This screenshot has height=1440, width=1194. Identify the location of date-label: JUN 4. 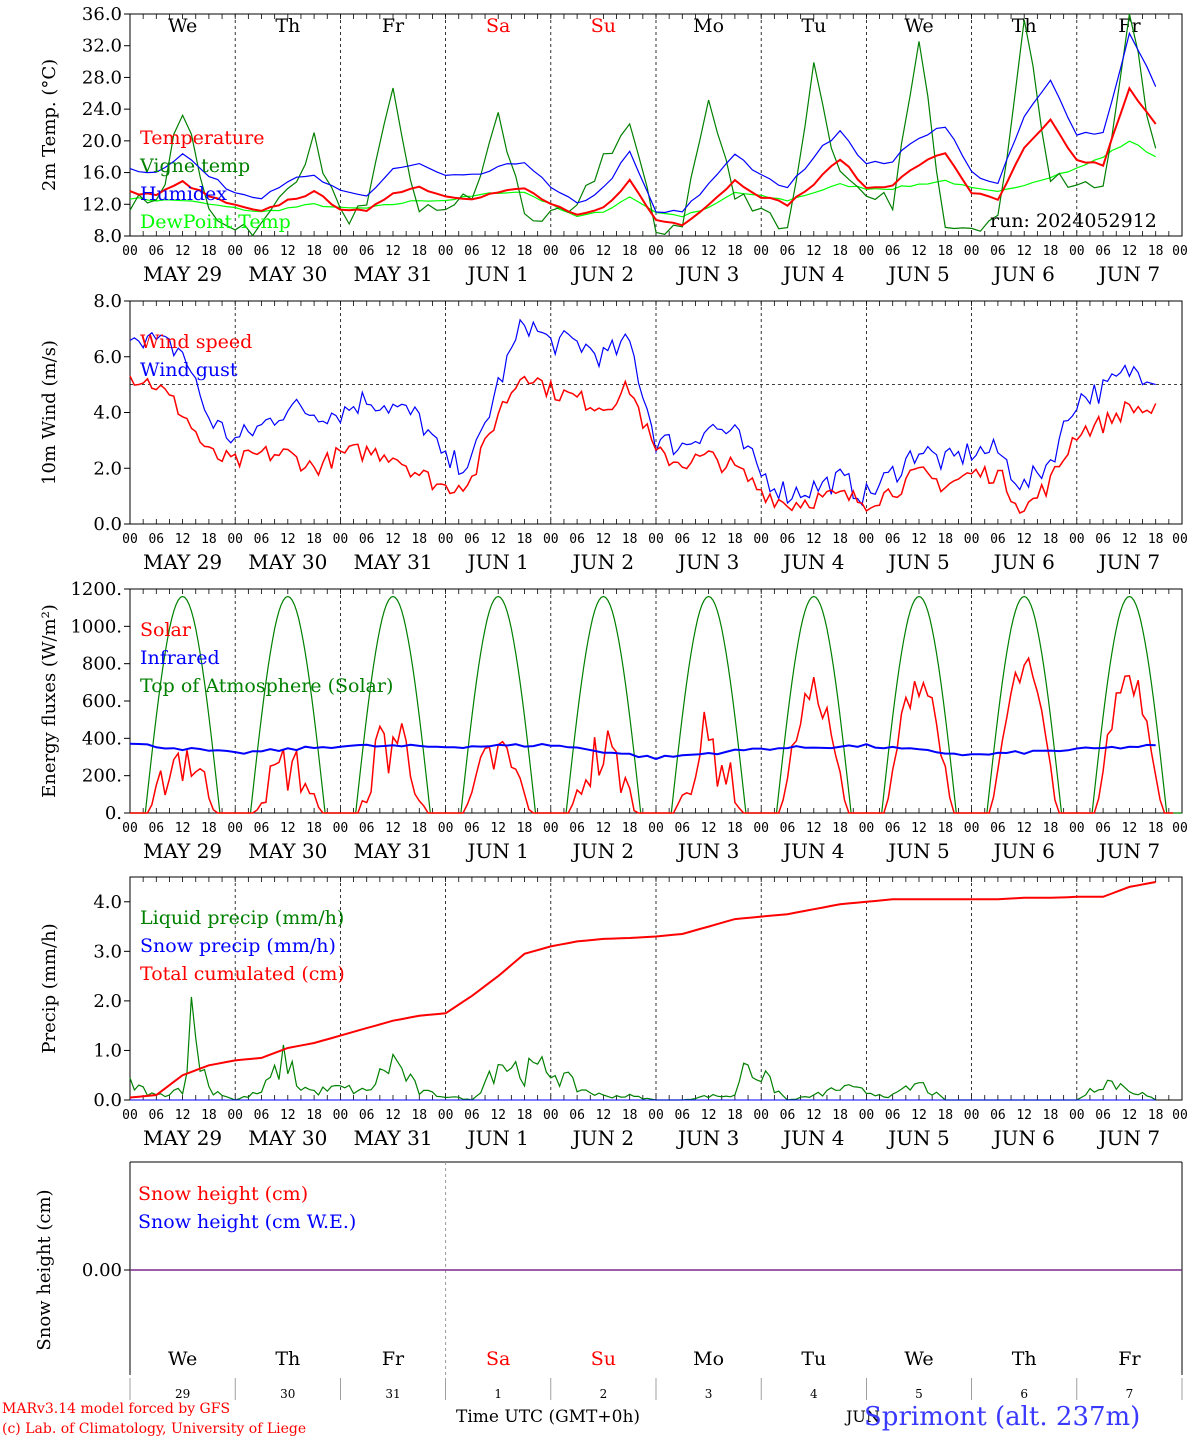
(812, 851).